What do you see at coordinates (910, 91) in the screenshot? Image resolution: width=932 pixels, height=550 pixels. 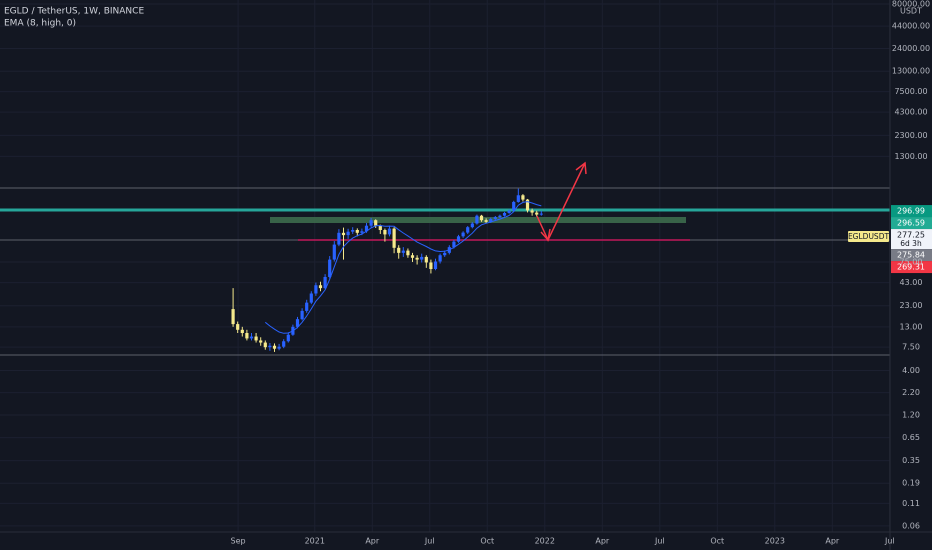 I see `y-tick-label: 7500.00` at bounding box center [910, 91].